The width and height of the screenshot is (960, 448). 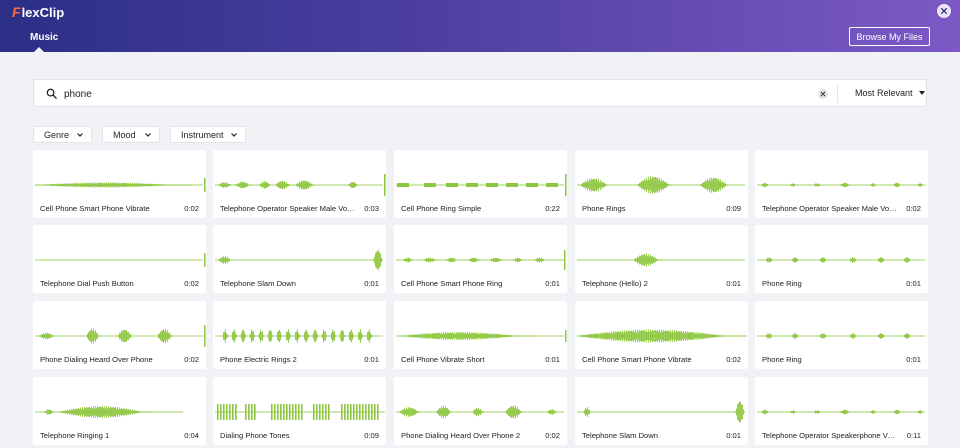 I want to click on filter-instrument: Instrument, so click(x=208, y=134).